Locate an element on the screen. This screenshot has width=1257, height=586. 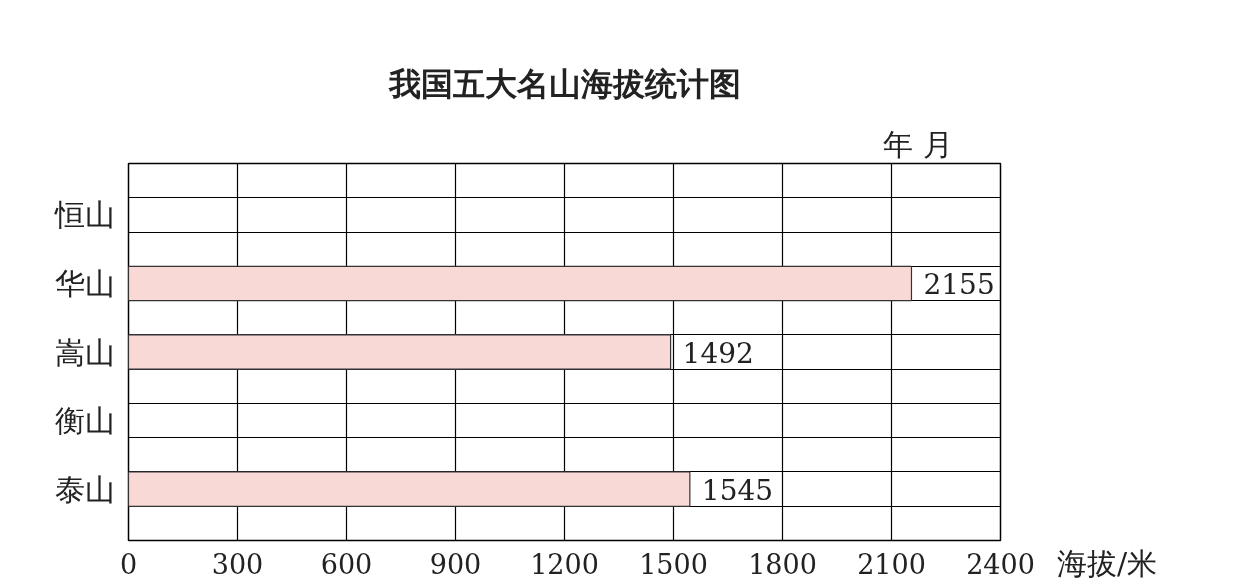
x-tick-label: 1800 is located at coordinates (782, 564).